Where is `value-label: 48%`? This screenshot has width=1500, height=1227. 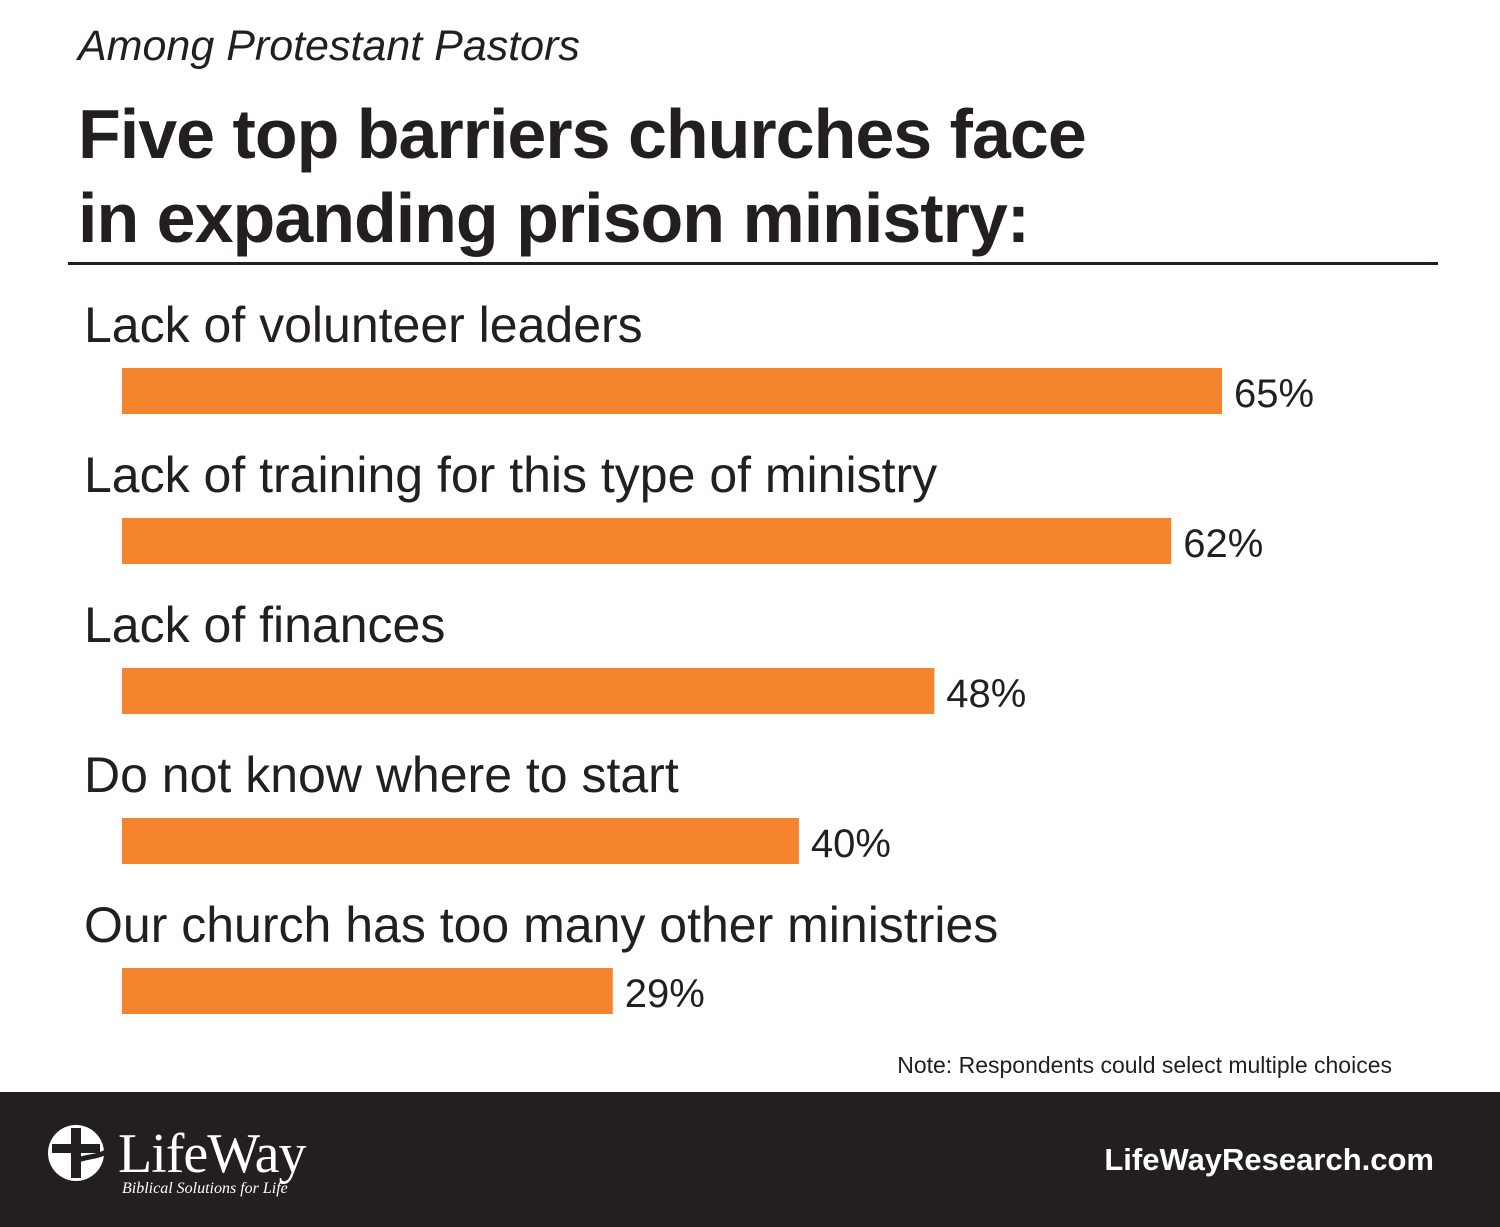 value-label: 48% is located at coordinates (986, 694).